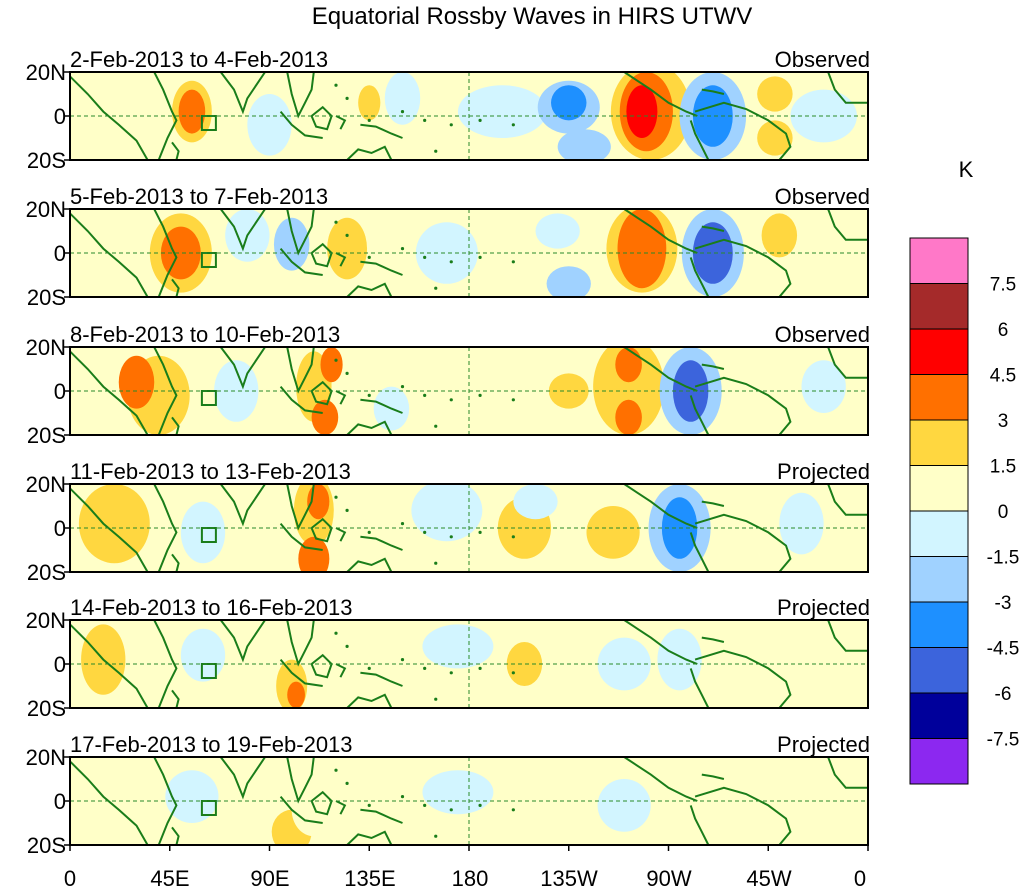 The image size is (1024, 890). I want to click on figure-title: Equatorial Rossby Waves in HIRS UTWV, so click(532, 16).